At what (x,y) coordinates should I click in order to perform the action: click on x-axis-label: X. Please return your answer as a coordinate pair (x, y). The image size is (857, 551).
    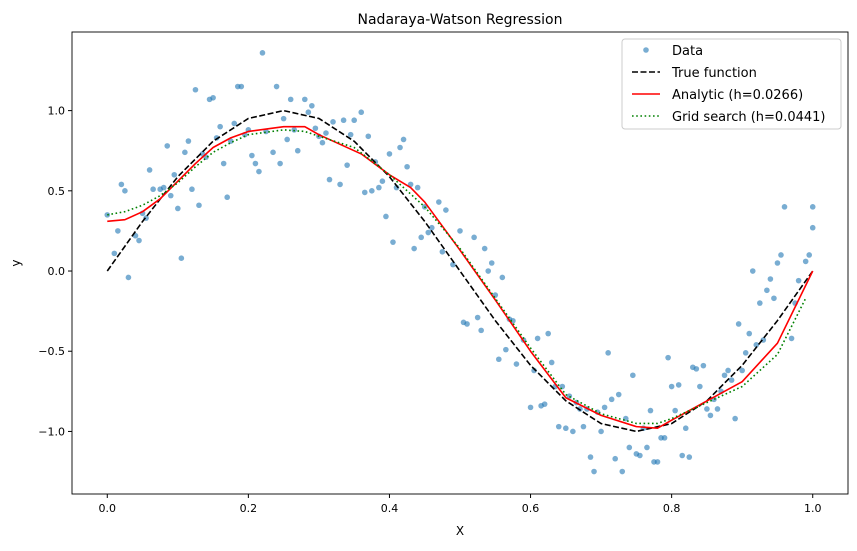
    Looking at the image, I should click on (460, 531).